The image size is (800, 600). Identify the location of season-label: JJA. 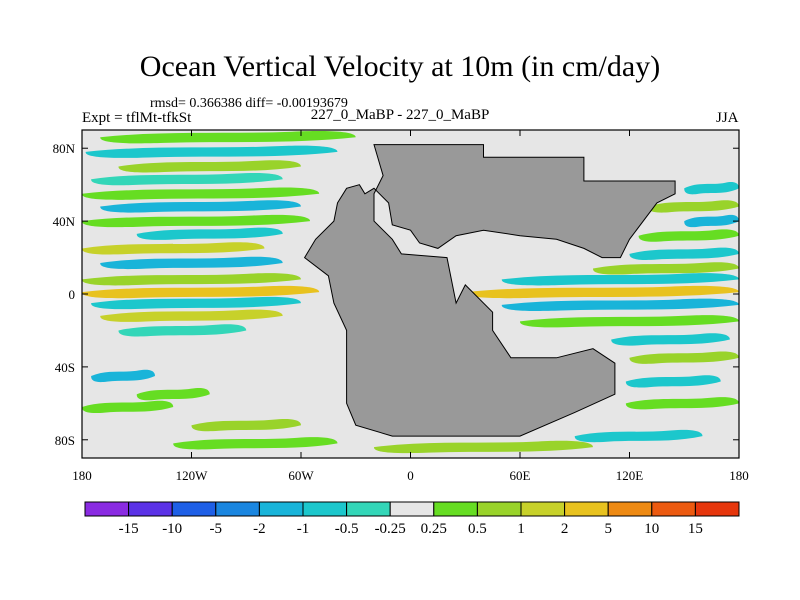
(727, 118).